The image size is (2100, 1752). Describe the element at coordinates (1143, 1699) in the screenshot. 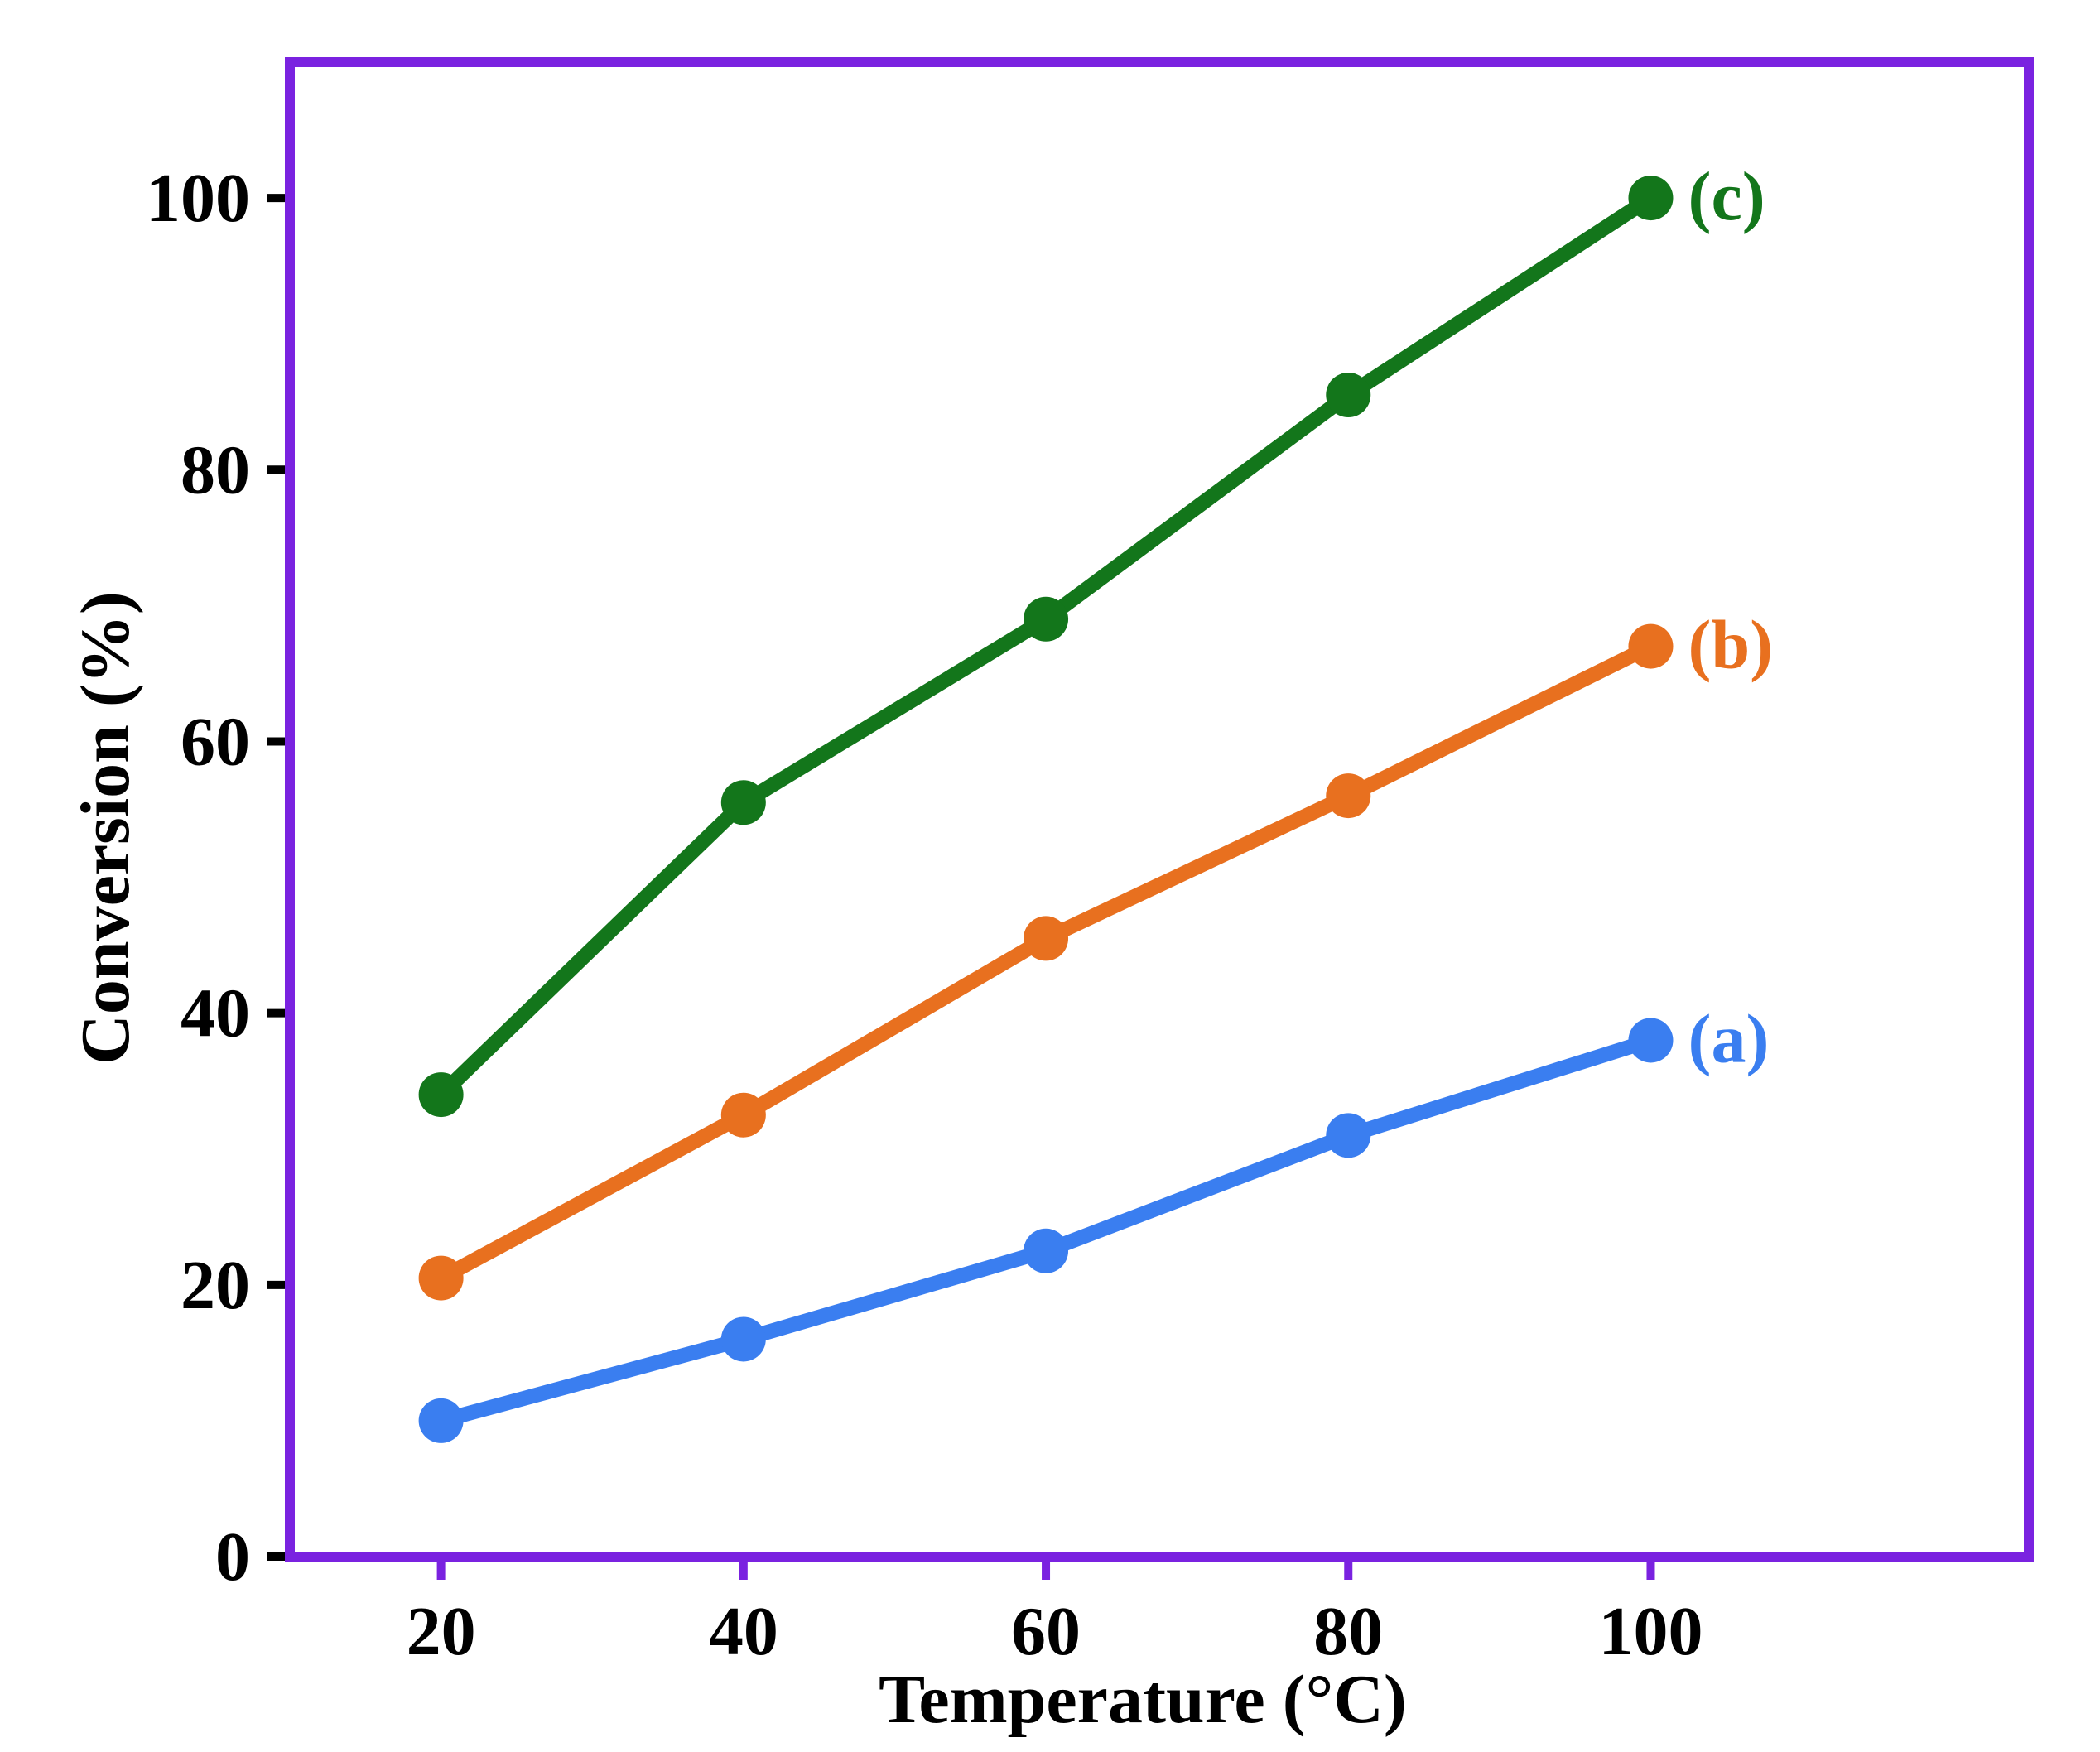

I see `x-axis-title: Temperature (°C)` at that location.